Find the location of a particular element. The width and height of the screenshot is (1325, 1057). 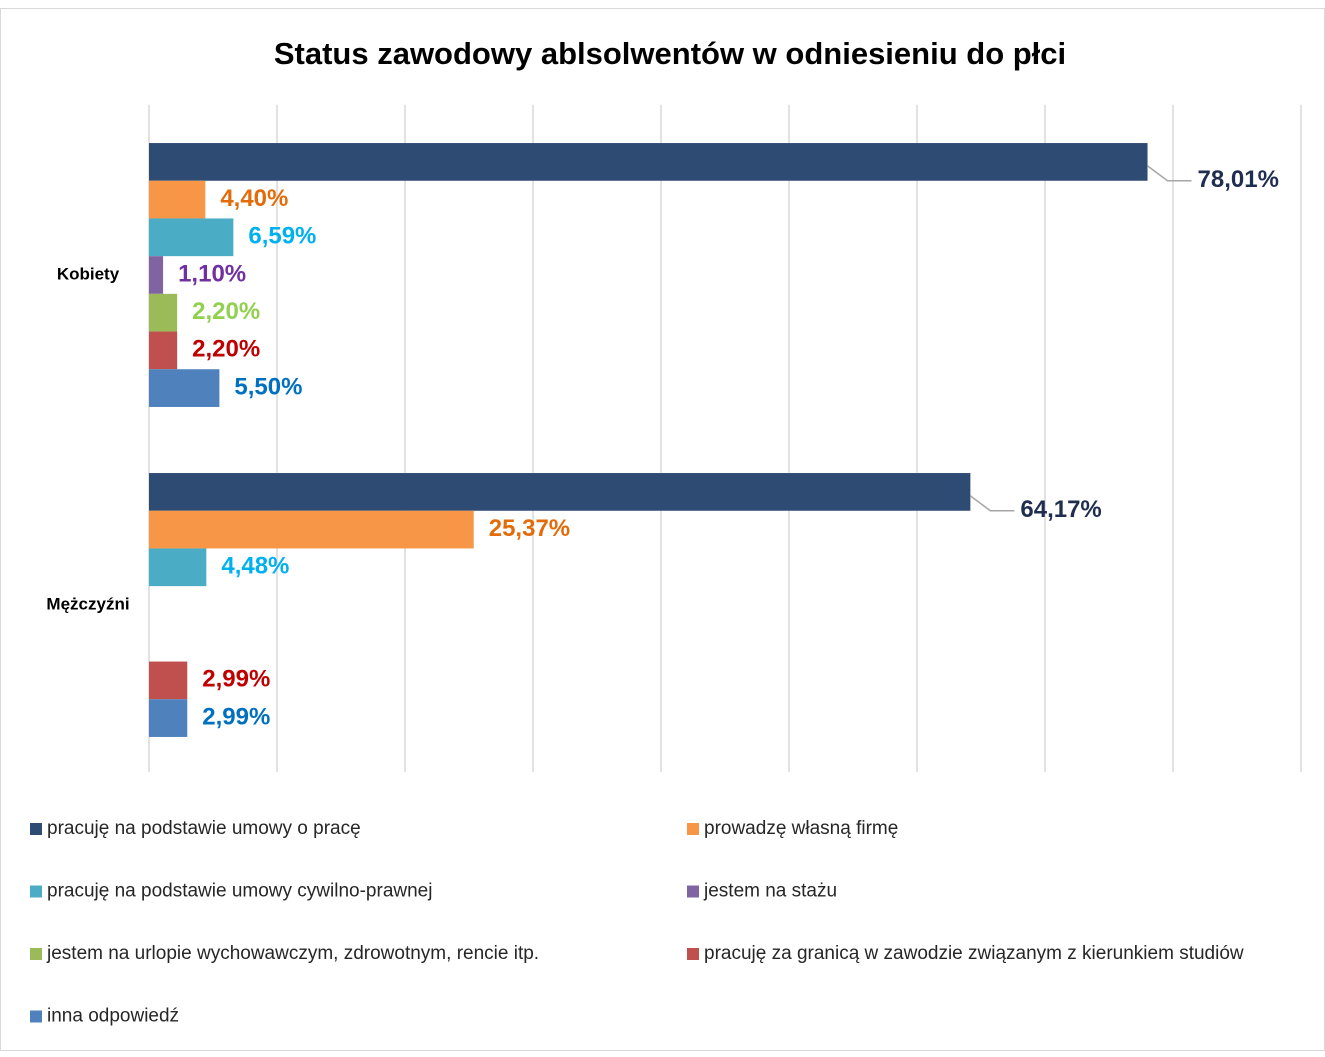

legend-label: pracuję na podstawie umowy o pracę is located at coordinates (204, 828).